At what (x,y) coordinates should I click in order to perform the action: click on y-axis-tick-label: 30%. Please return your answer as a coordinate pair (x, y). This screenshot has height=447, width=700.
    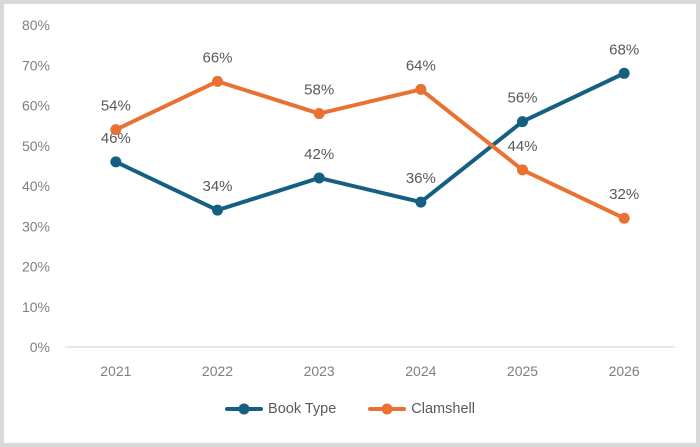
    Looking at the image, I should click on (36, 226).